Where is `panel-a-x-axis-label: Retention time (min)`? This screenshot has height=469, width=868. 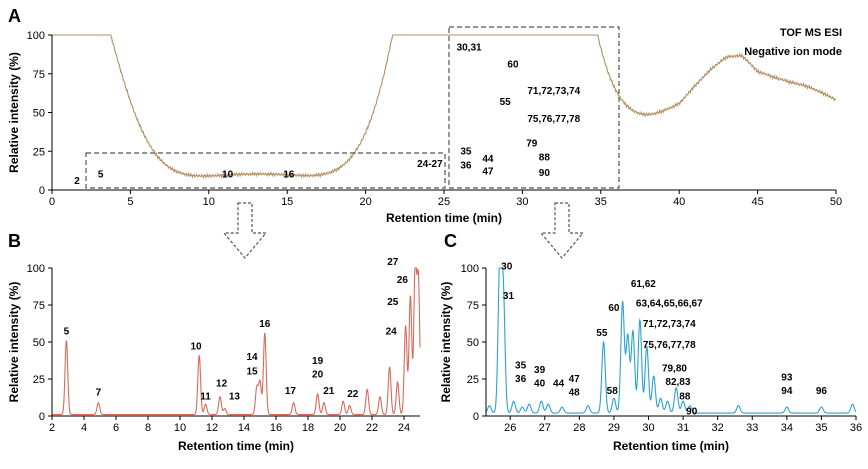
panel-a-x-axis-label: Retention time (min) is located at coordinates (444, 218).